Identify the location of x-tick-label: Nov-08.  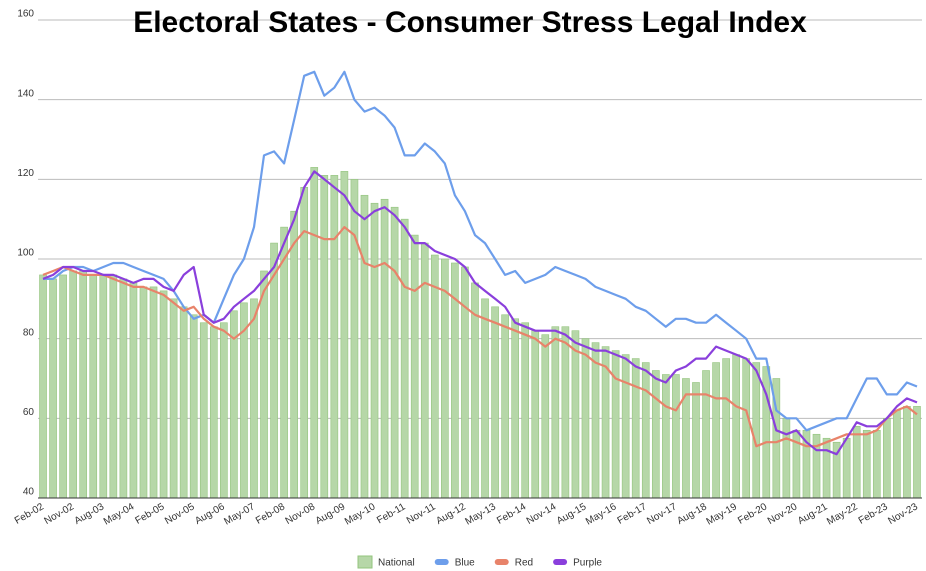
(301, 514).